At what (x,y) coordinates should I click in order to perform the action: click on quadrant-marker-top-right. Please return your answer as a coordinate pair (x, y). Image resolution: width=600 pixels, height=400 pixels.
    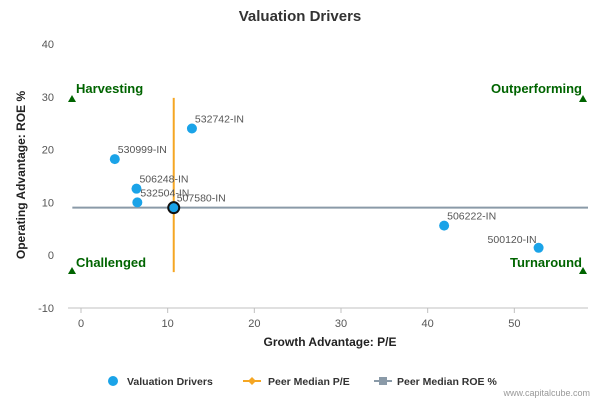
    Looking at the image, I should click on (583, 98).